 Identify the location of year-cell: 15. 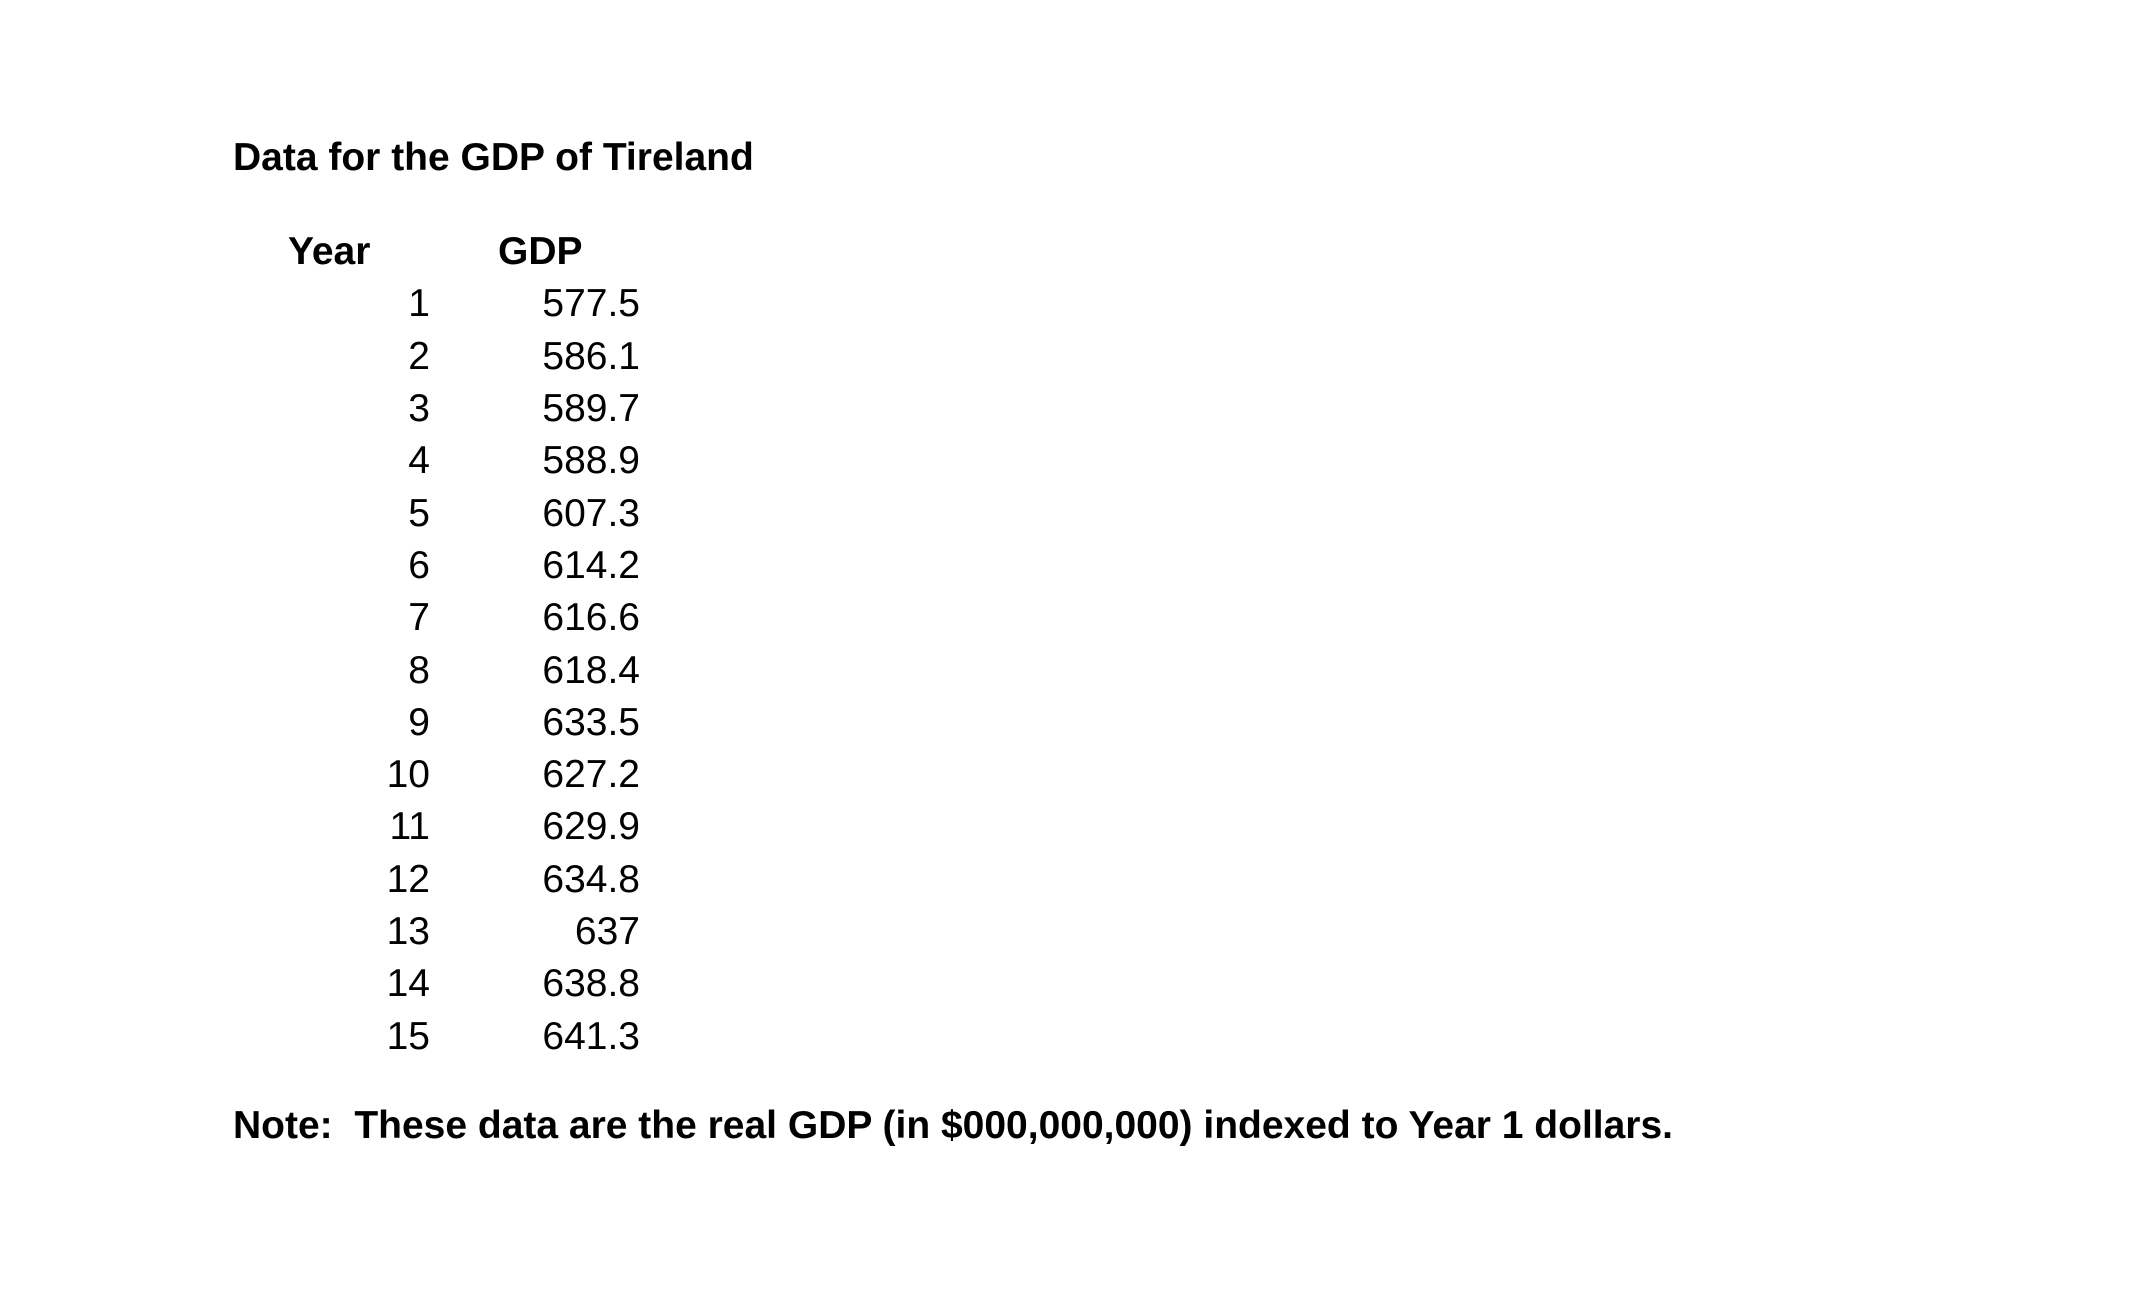
(408, 1036).